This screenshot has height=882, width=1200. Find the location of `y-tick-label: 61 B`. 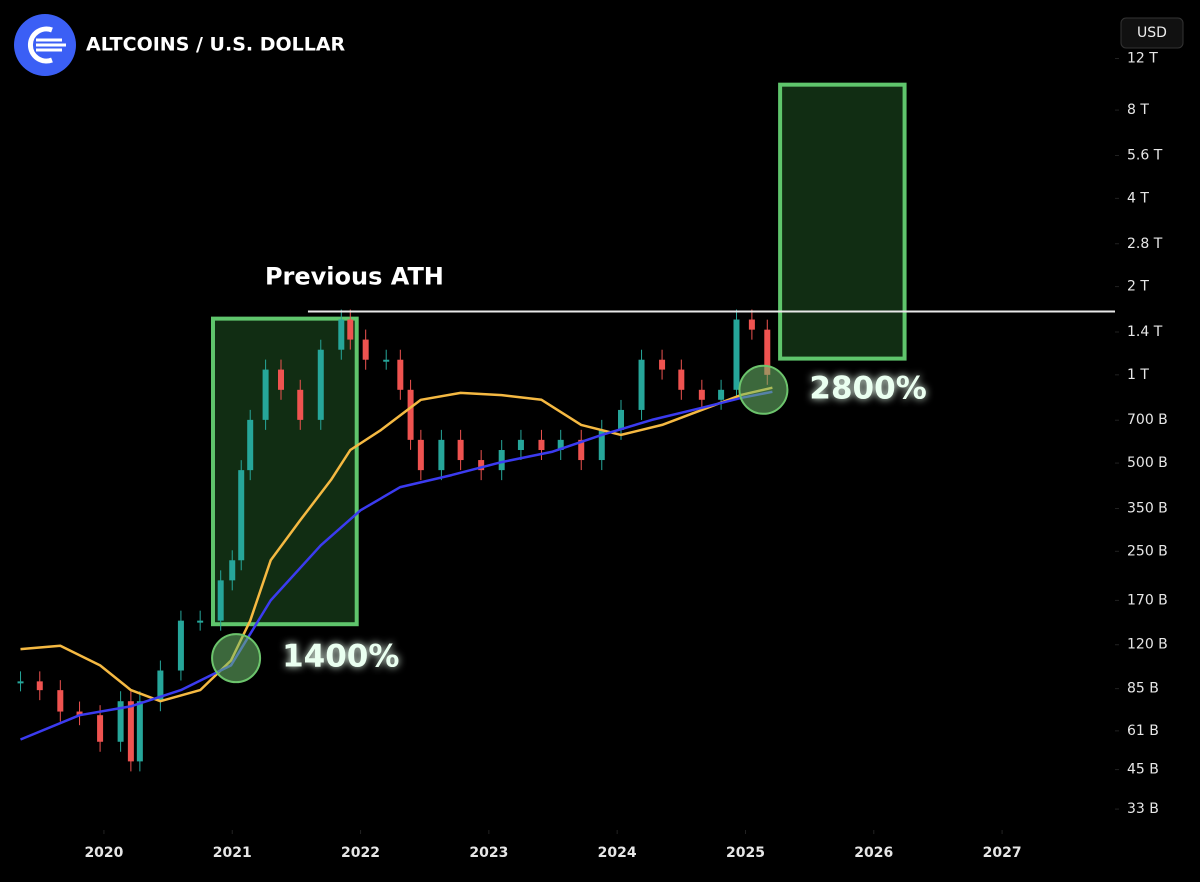

y-tick-label: 61 B is located at coordinates (1143, 731).